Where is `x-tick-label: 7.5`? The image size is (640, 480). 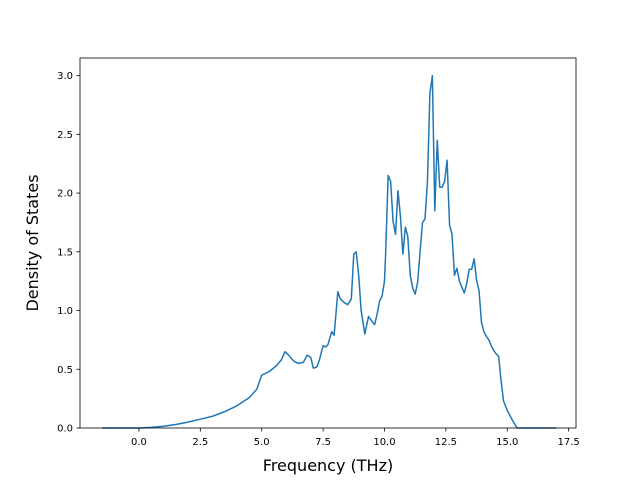
x-tick-label: 7.5 is located at coordinates (323, 442).